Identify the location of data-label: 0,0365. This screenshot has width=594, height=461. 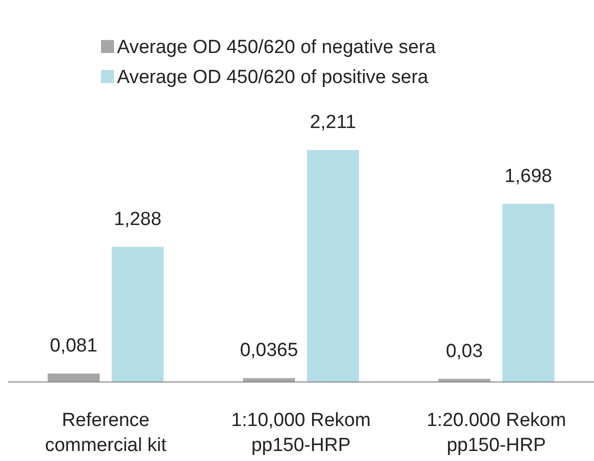
(269, 351).